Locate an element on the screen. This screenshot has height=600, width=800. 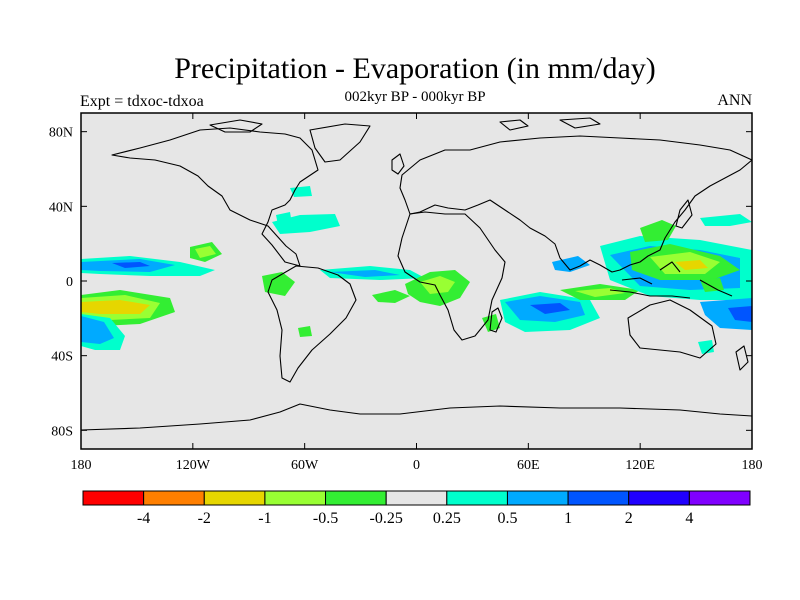
field-south-pacific-west-blue is located at coordinates (726, 314).